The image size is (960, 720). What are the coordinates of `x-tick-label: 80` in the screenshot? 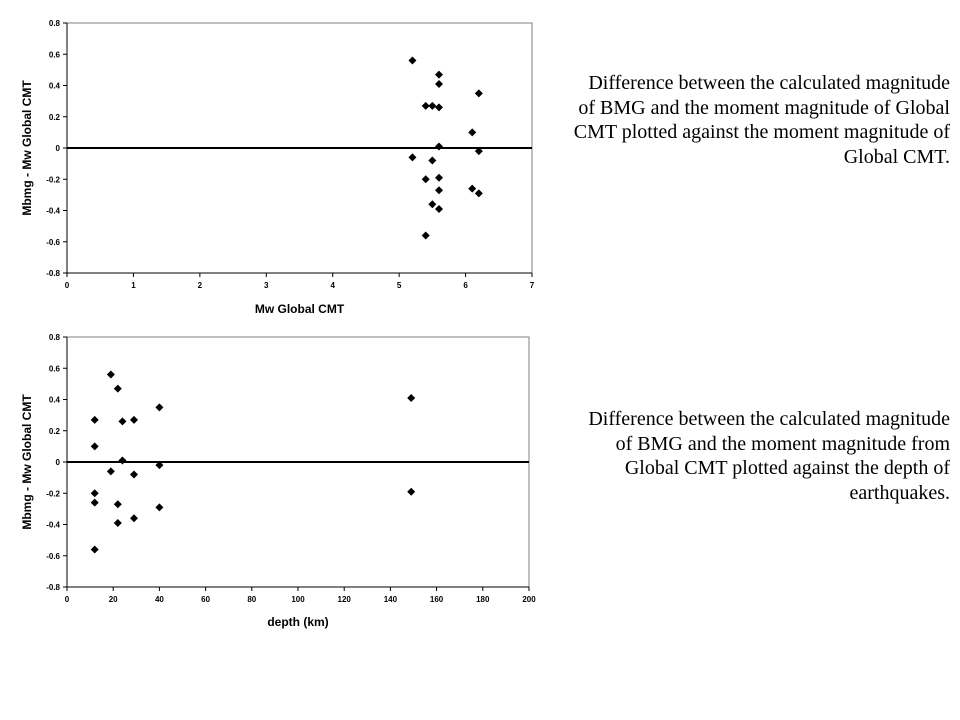 It's located at (251, 599).